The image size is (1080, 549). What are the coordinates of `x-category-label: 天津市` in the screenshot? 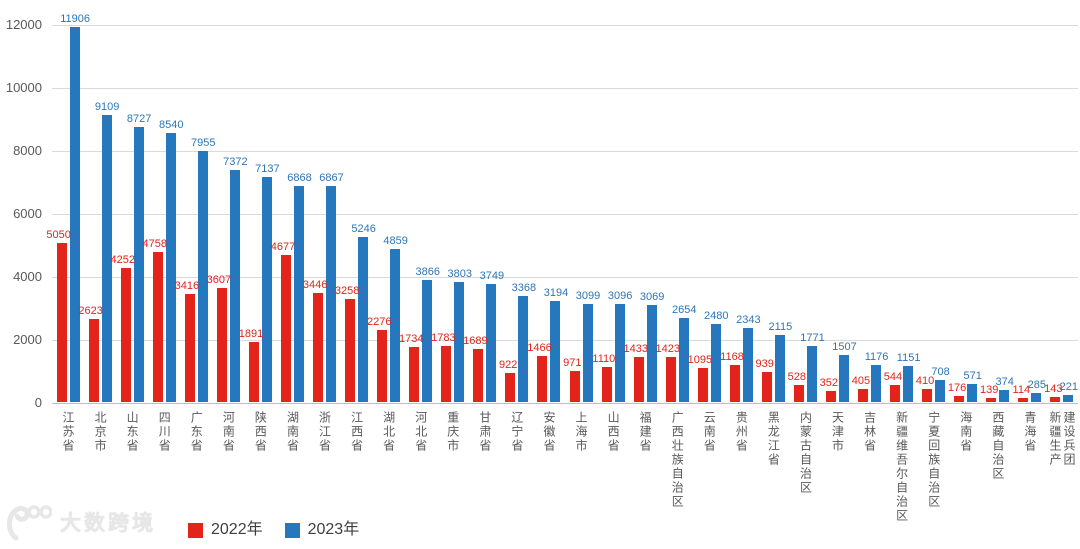 It's located at (838, 432).